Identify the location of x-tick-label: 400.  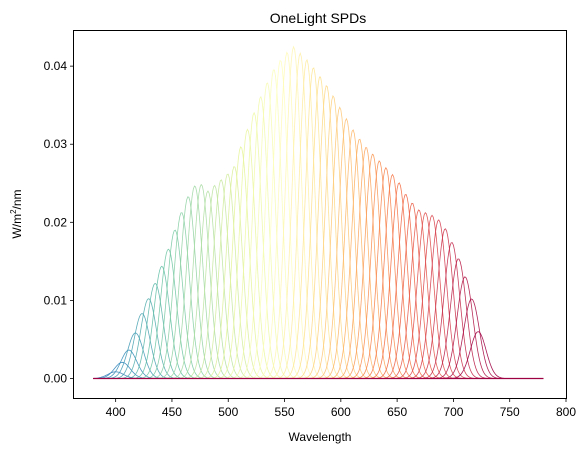
(116, 412).